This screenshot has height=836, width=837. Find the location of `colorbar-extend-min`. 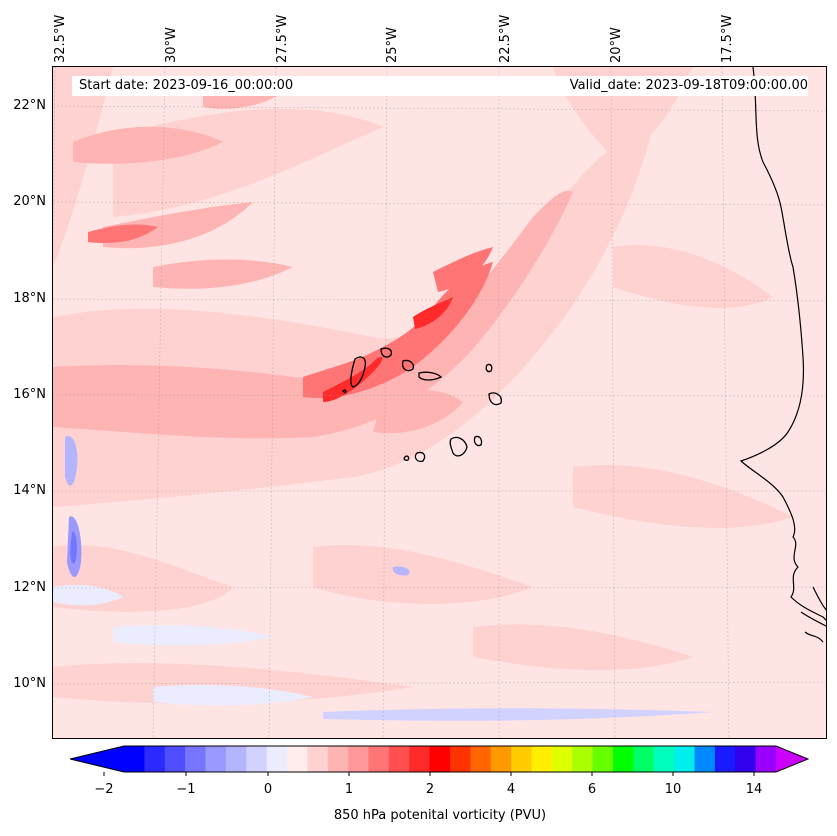

colorbar-extend-min is located at coordinates (97, 759).